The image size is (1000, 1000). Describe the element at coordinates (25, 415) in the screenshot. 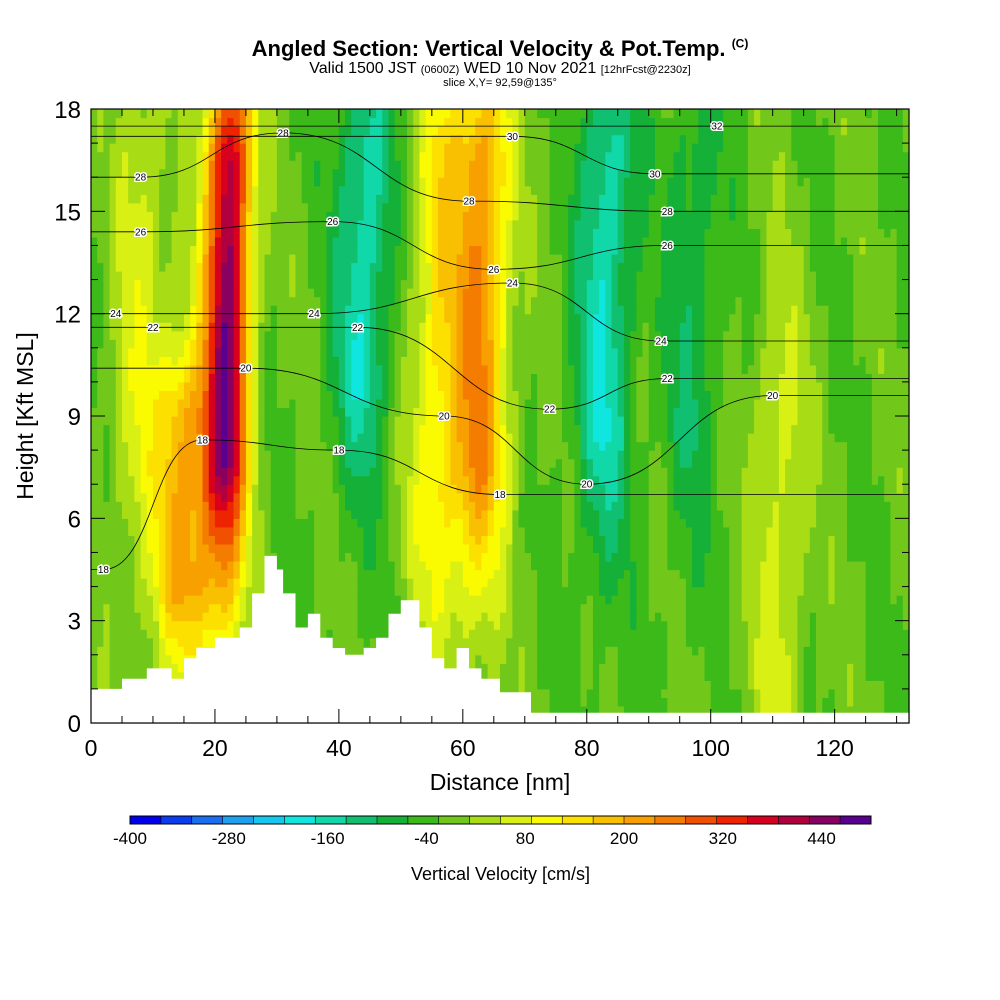

I see `y-axis-label: Height [Kft MSL]` at that location.